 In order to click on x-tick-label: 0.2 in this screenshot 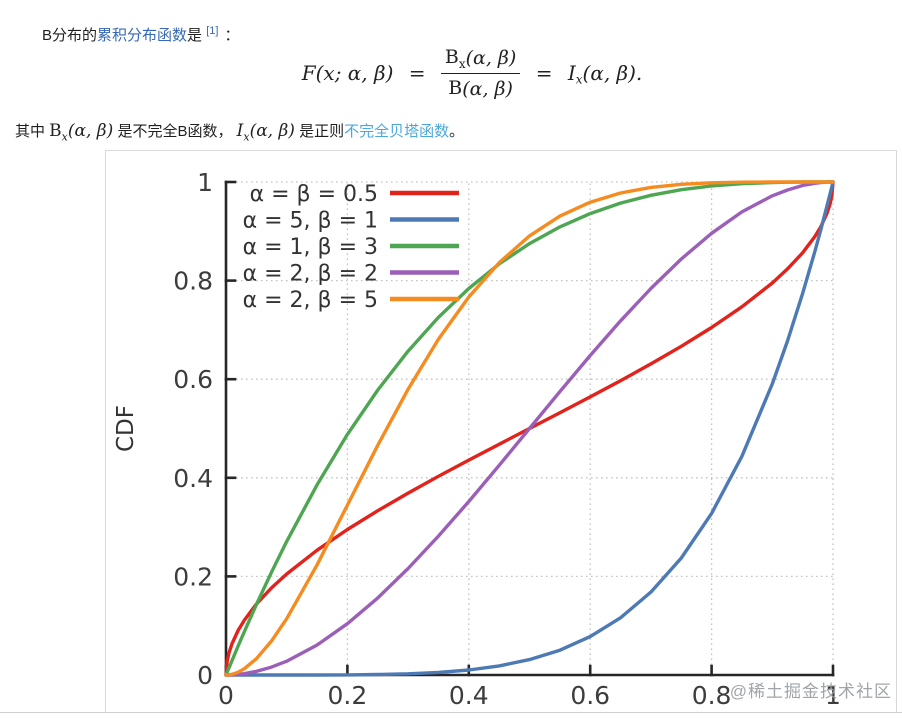, I will do `click(348, 695)`.